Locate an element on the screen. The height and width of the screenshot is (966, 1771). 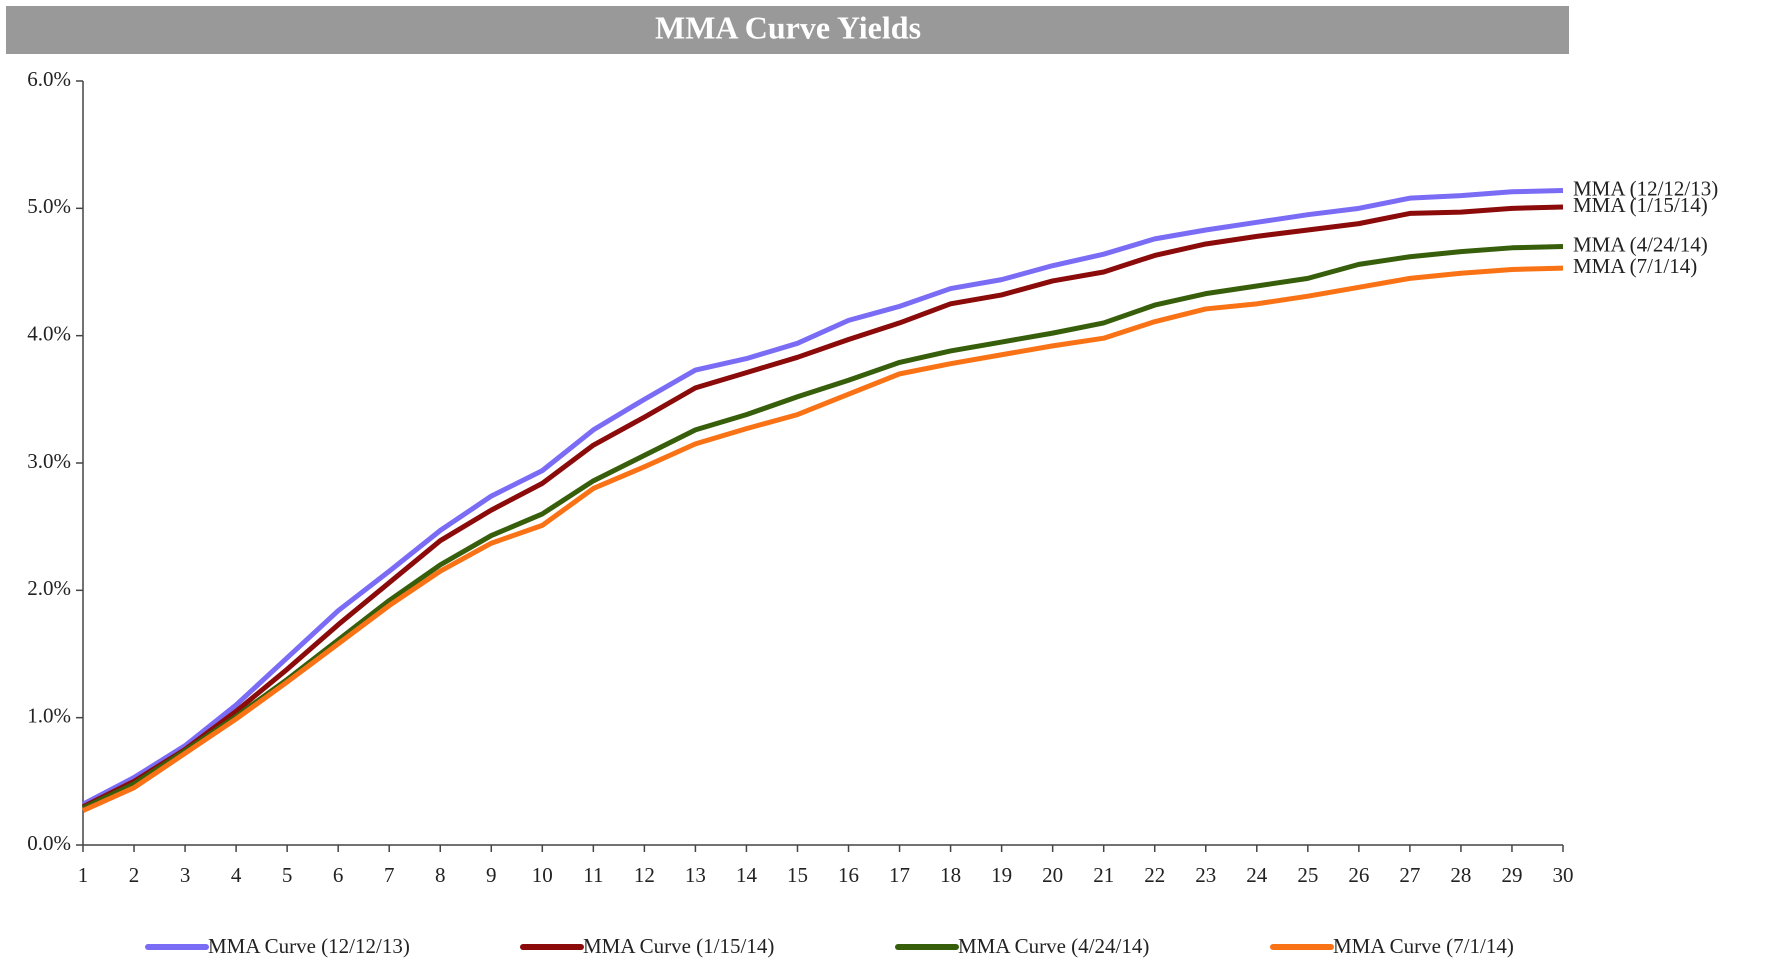
legend-label: MMA Curve (7/1/14) is located at coordinates (1423, 946).